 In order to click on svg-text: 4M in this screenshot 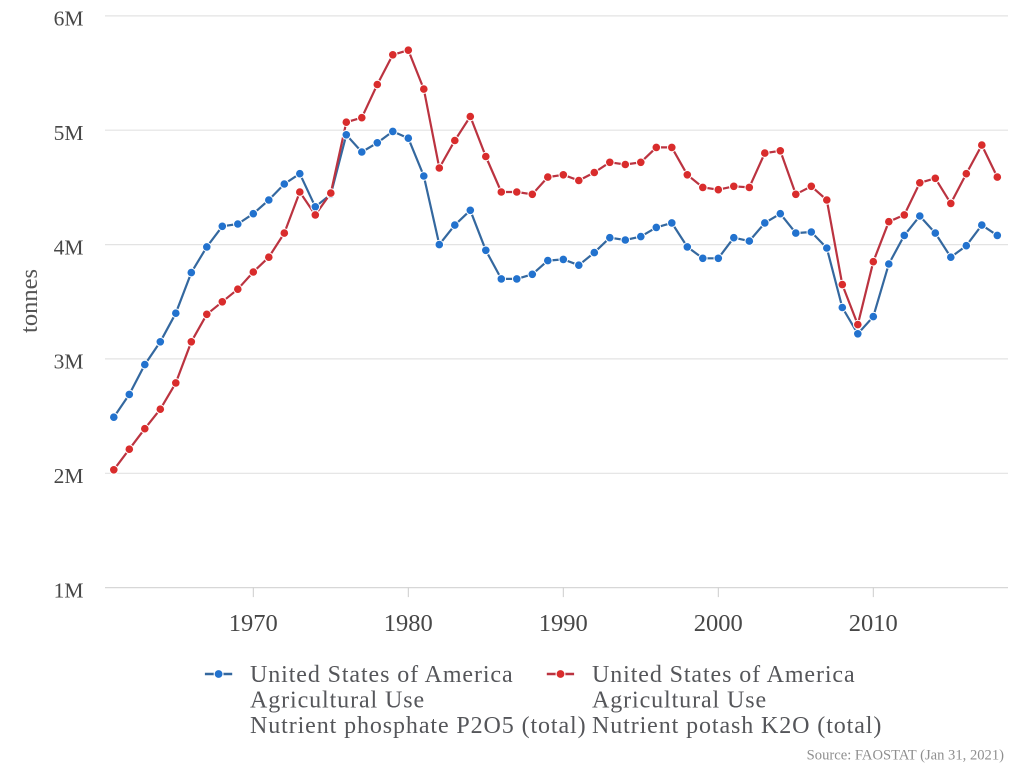, I will do `click(69, 247)`.